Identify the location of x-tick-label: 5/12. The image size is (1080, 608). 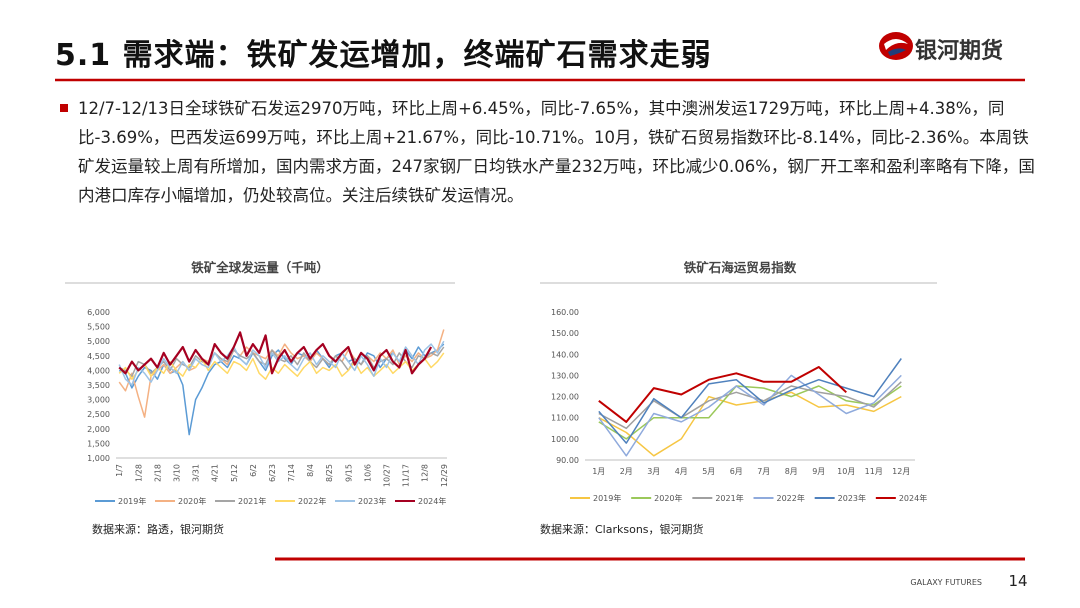
(234, 473).